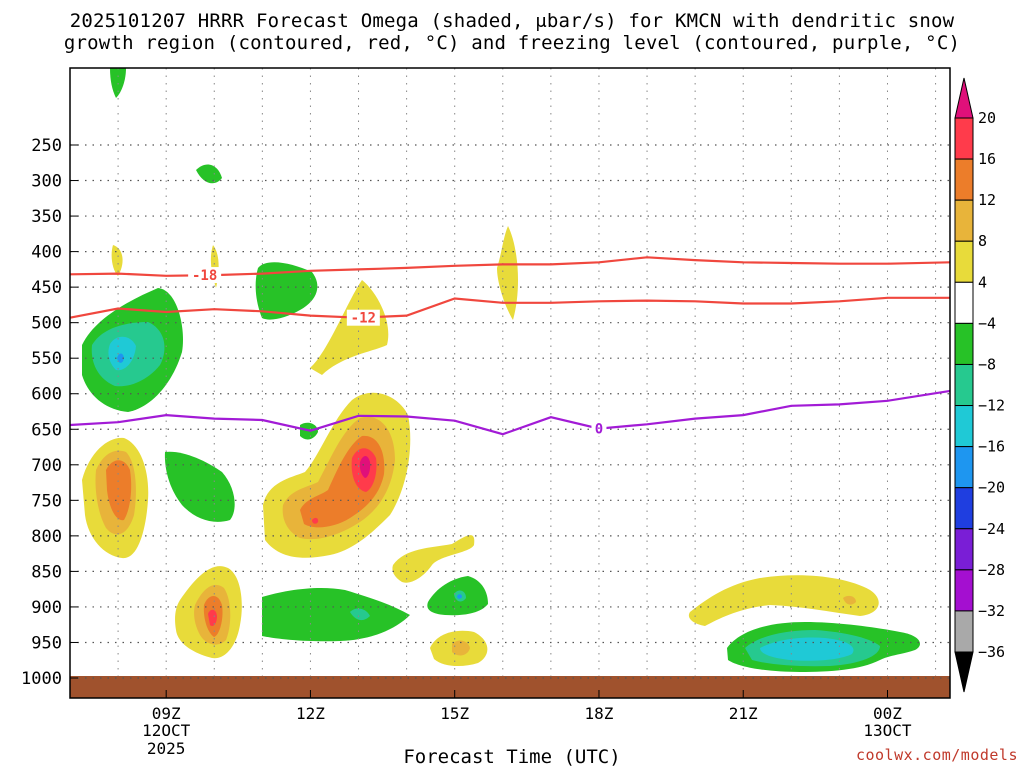 The image size is (1024, 768). I want to click on omega-green-blob-11z, so click(286, 291).